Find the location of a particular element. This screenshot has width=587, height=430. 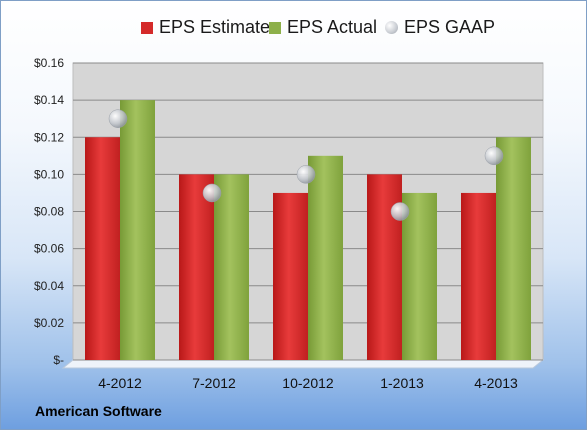

y-tick-label: $- is located at coordinates (58, 360).